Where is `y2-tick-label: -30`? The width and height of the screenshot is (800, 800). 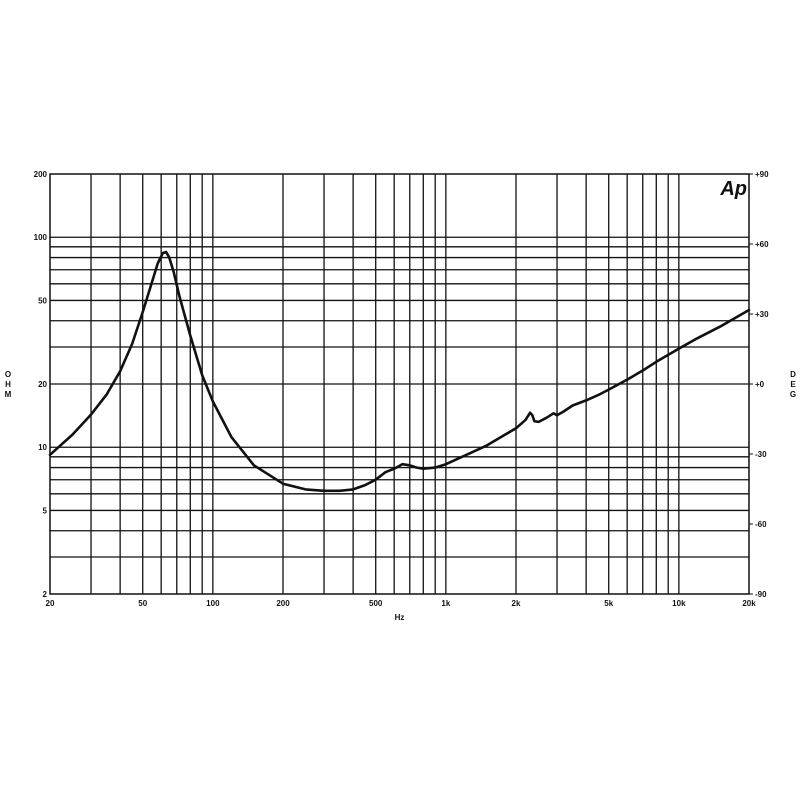 y2-tick-label: -30 is located at coordinates (761, 454).